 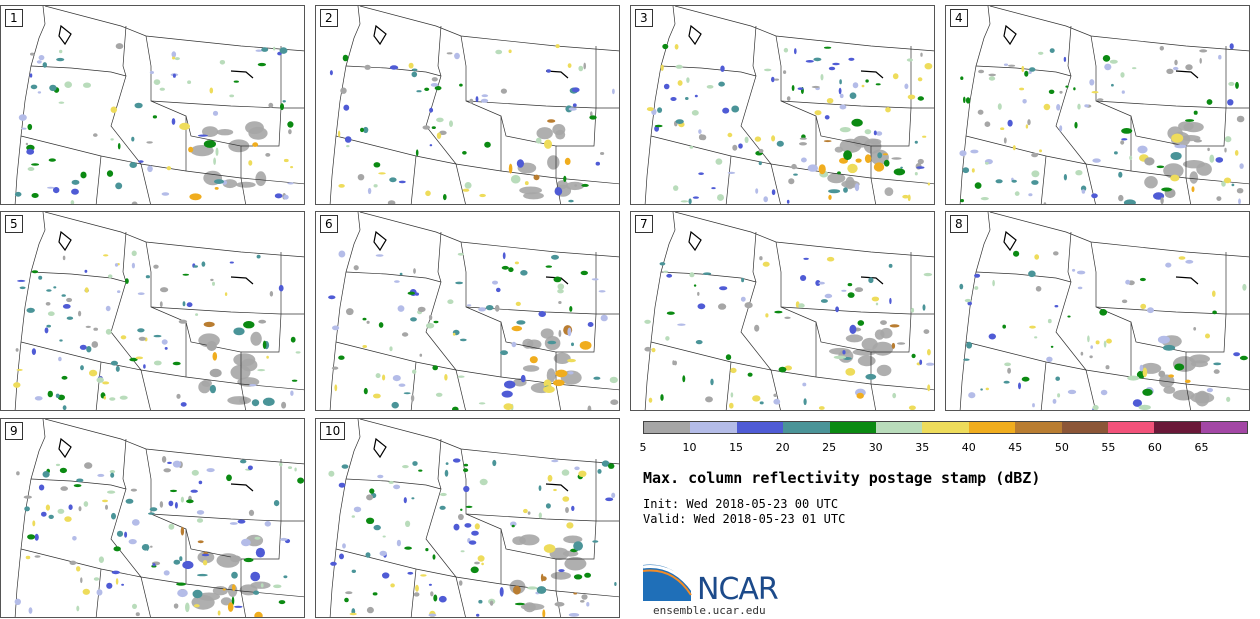 What do you see at coordinates (329, 18) in the screenshot?
I see `member-number-label: 2` at bounding box center [329, 18].